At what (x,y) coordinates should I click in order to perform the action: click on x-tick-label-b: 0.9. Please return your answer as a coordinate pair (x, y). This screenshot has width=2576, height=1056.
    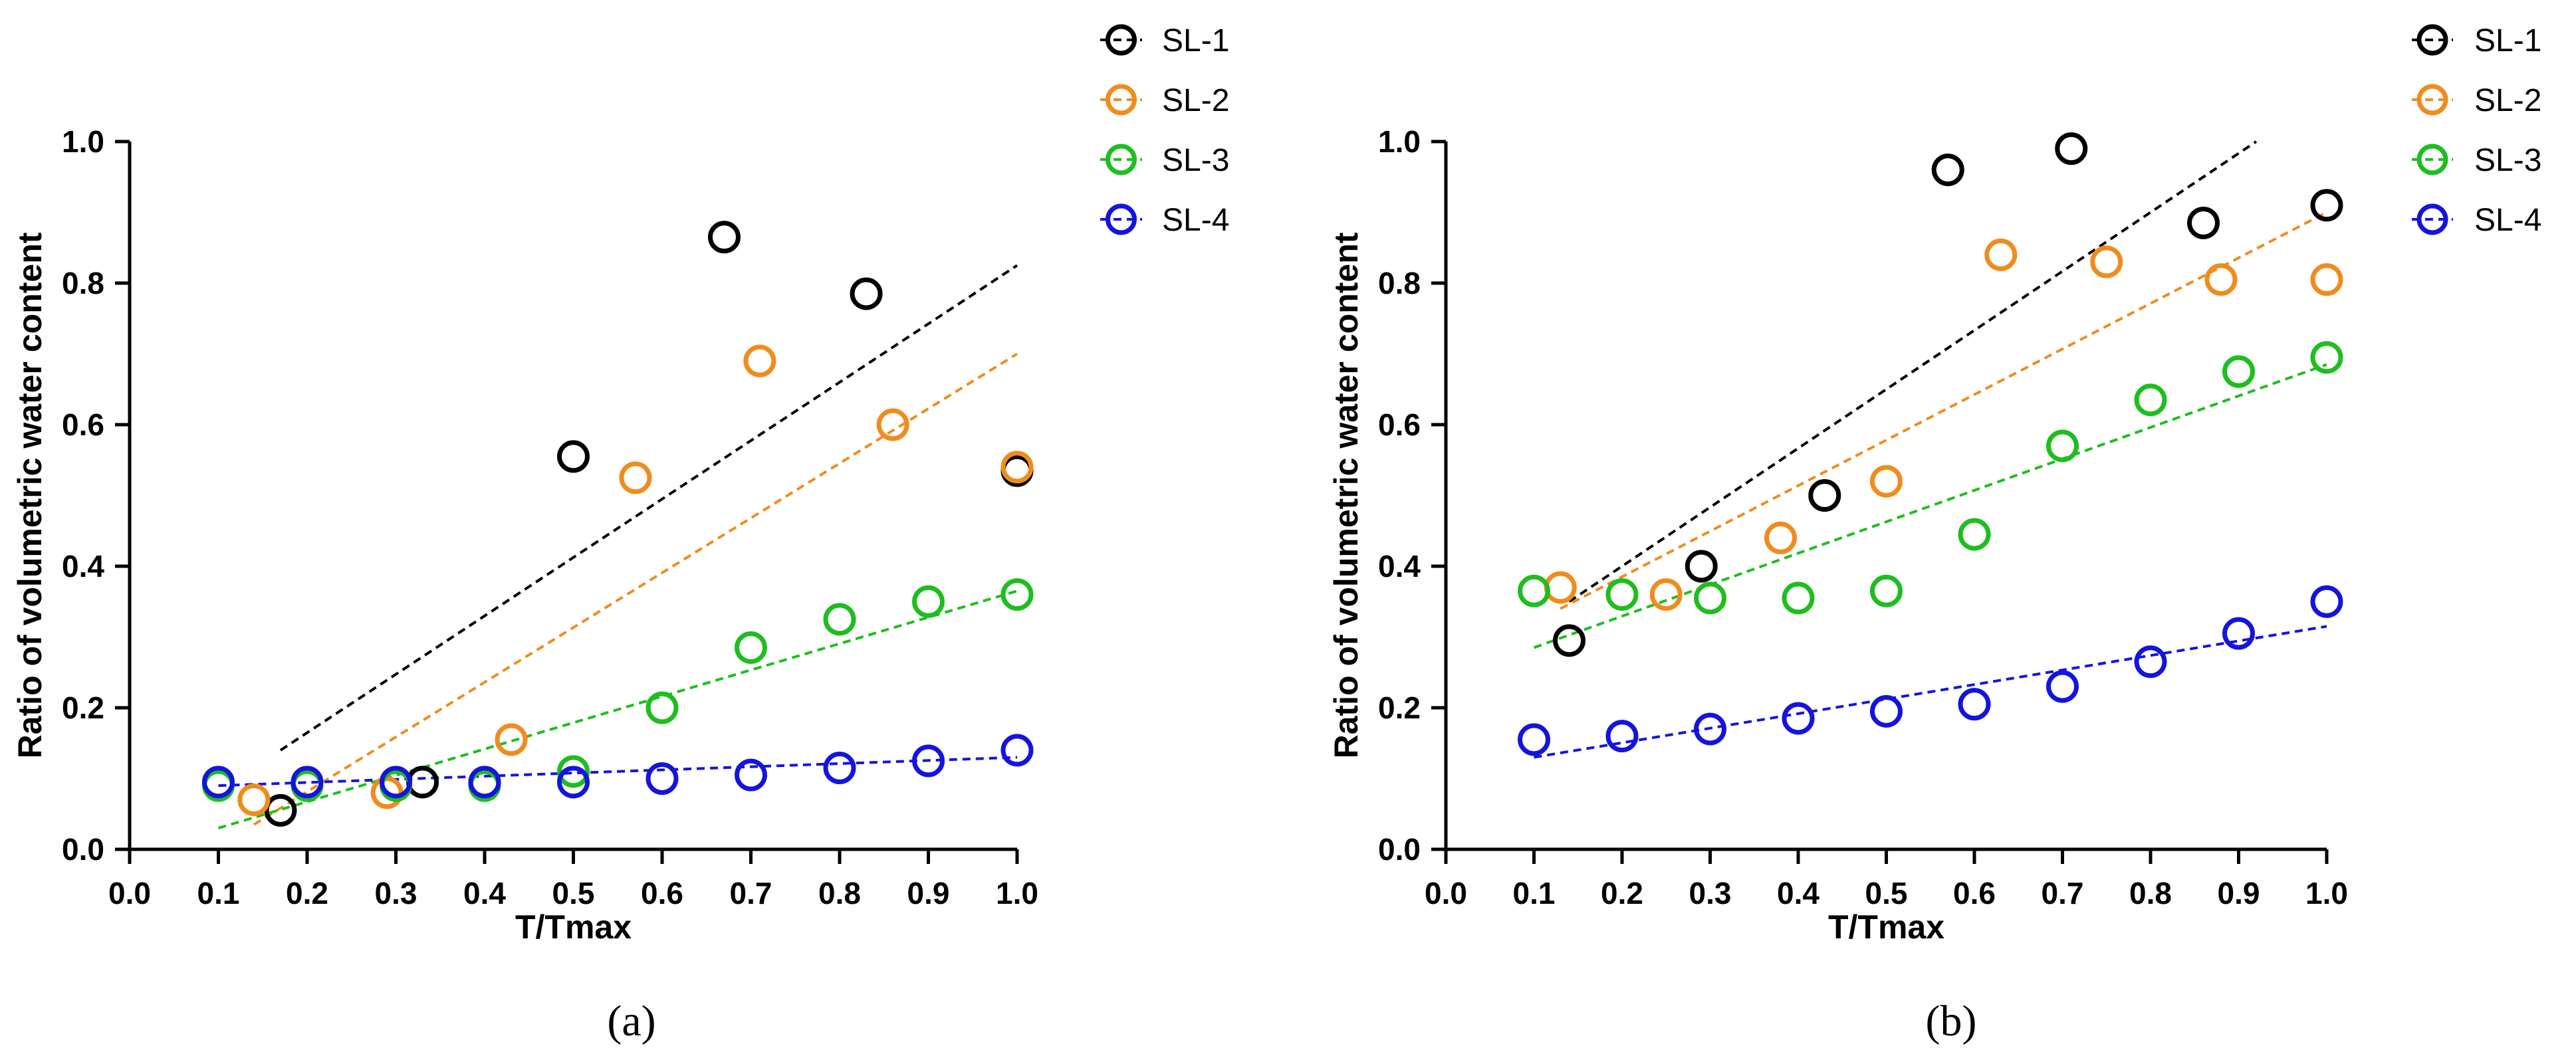
    Looking at the image, I should click on (2239, 893).